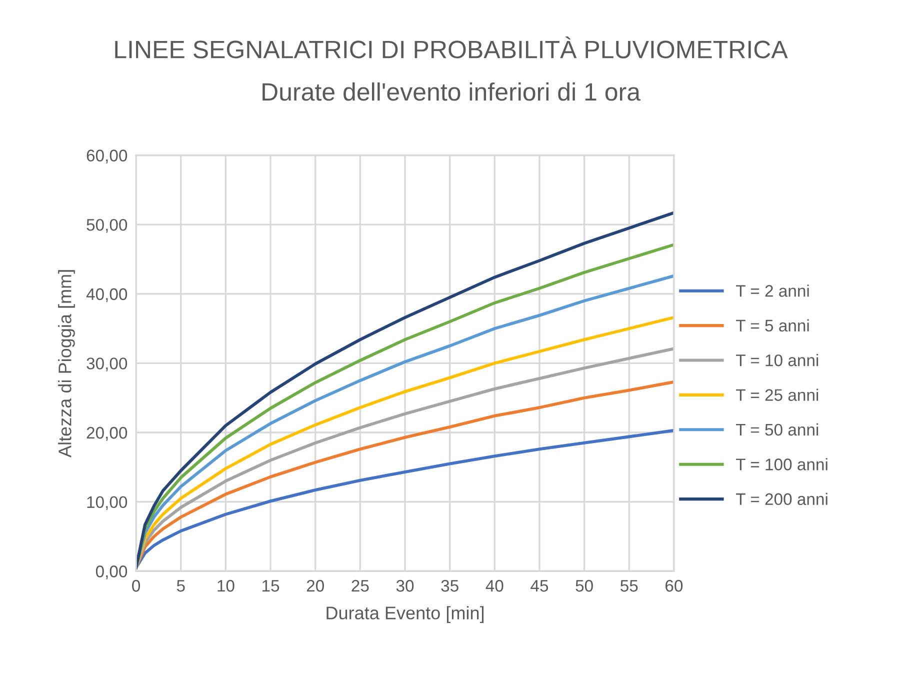 Image resolution: width=901 pixels, height=684 pixels. I want to click on y-tick-label: 10,00, so click(107, 503).